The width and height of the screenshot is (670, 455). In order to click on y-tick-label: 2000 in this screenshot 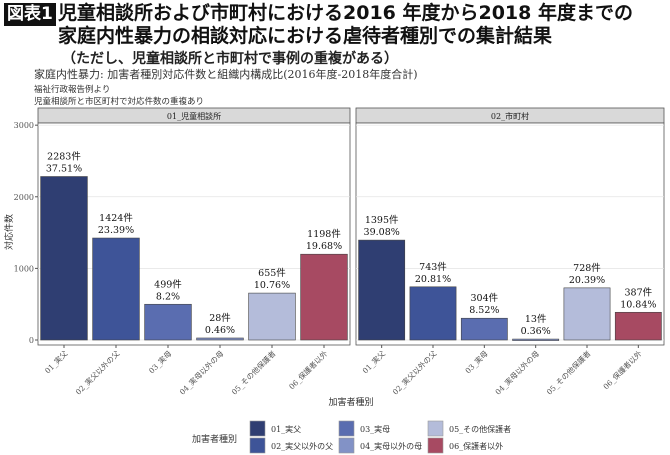, I will do `click(24, 197)`.